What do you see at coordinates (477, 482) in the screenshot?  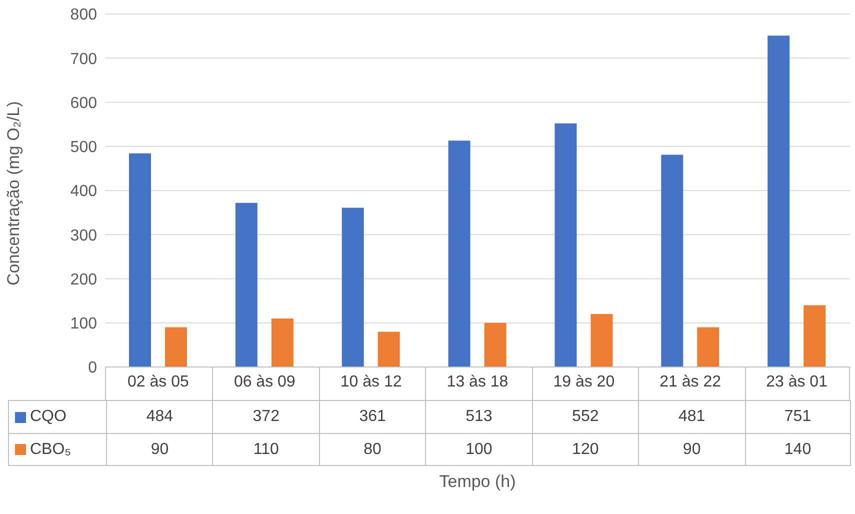 I see `x-axis-title: Tempo (h)` at bounding box center [477, 482].